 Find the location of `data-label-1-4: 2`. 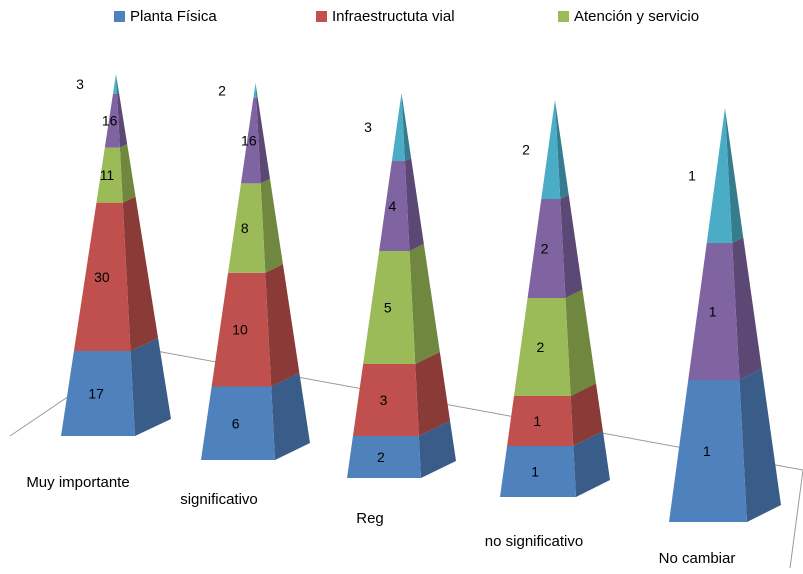

data-label-1-4: 2 is located at coordinates (222, 90).